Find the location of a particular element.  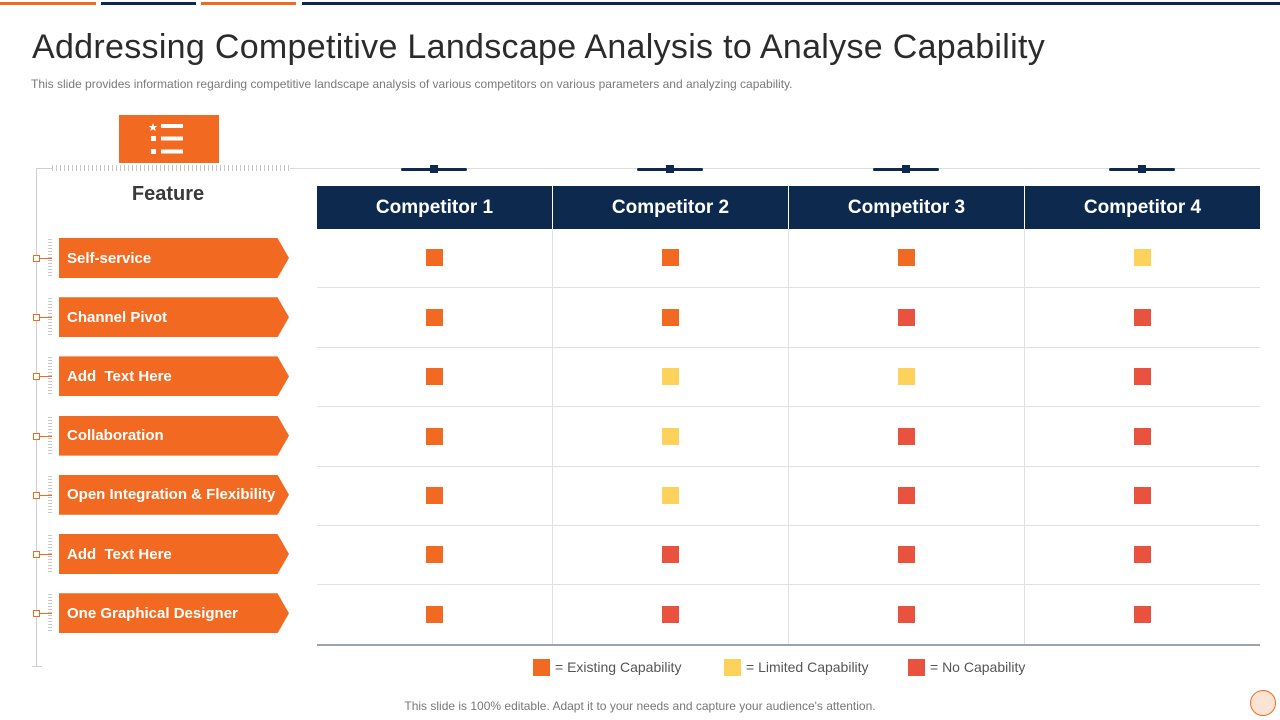

competitor-header: Competitor 4 is located at coordinates (1142, 207).